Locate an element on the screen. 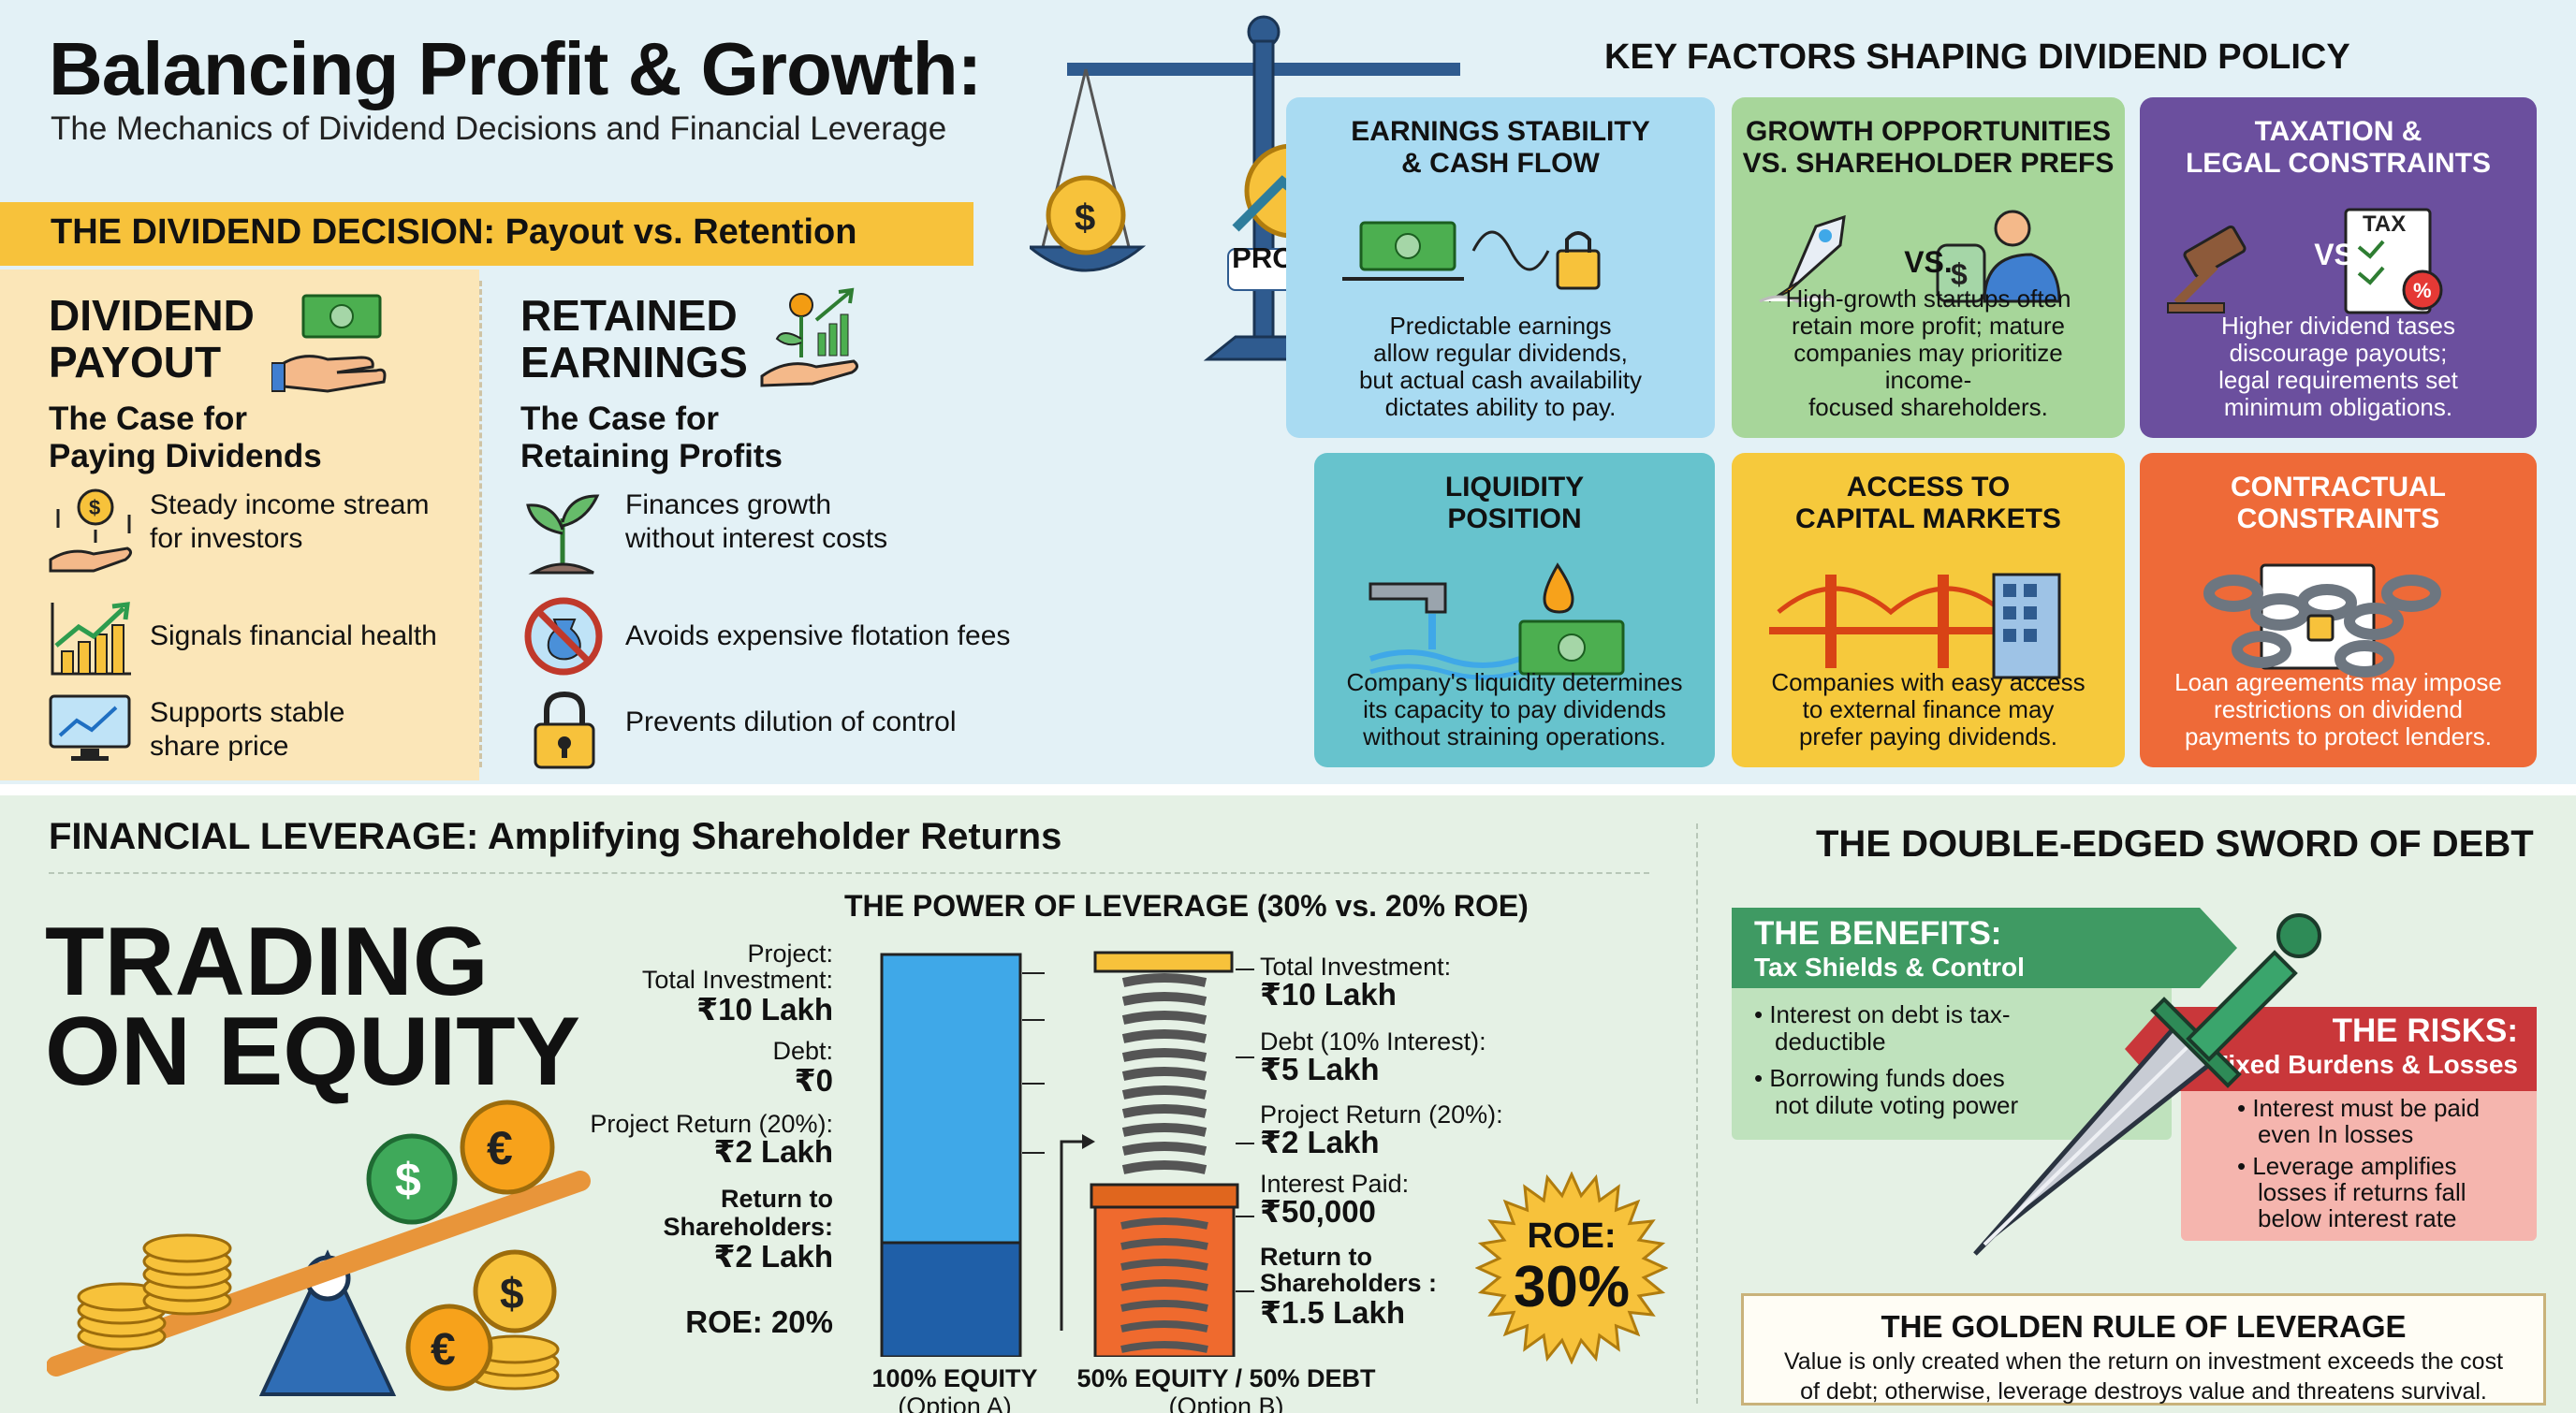 This screenshot has height=1413, width=2576. factor-card-title-line2: LEGAL CONSTRAINTS is located at coordinates (2338, 163).